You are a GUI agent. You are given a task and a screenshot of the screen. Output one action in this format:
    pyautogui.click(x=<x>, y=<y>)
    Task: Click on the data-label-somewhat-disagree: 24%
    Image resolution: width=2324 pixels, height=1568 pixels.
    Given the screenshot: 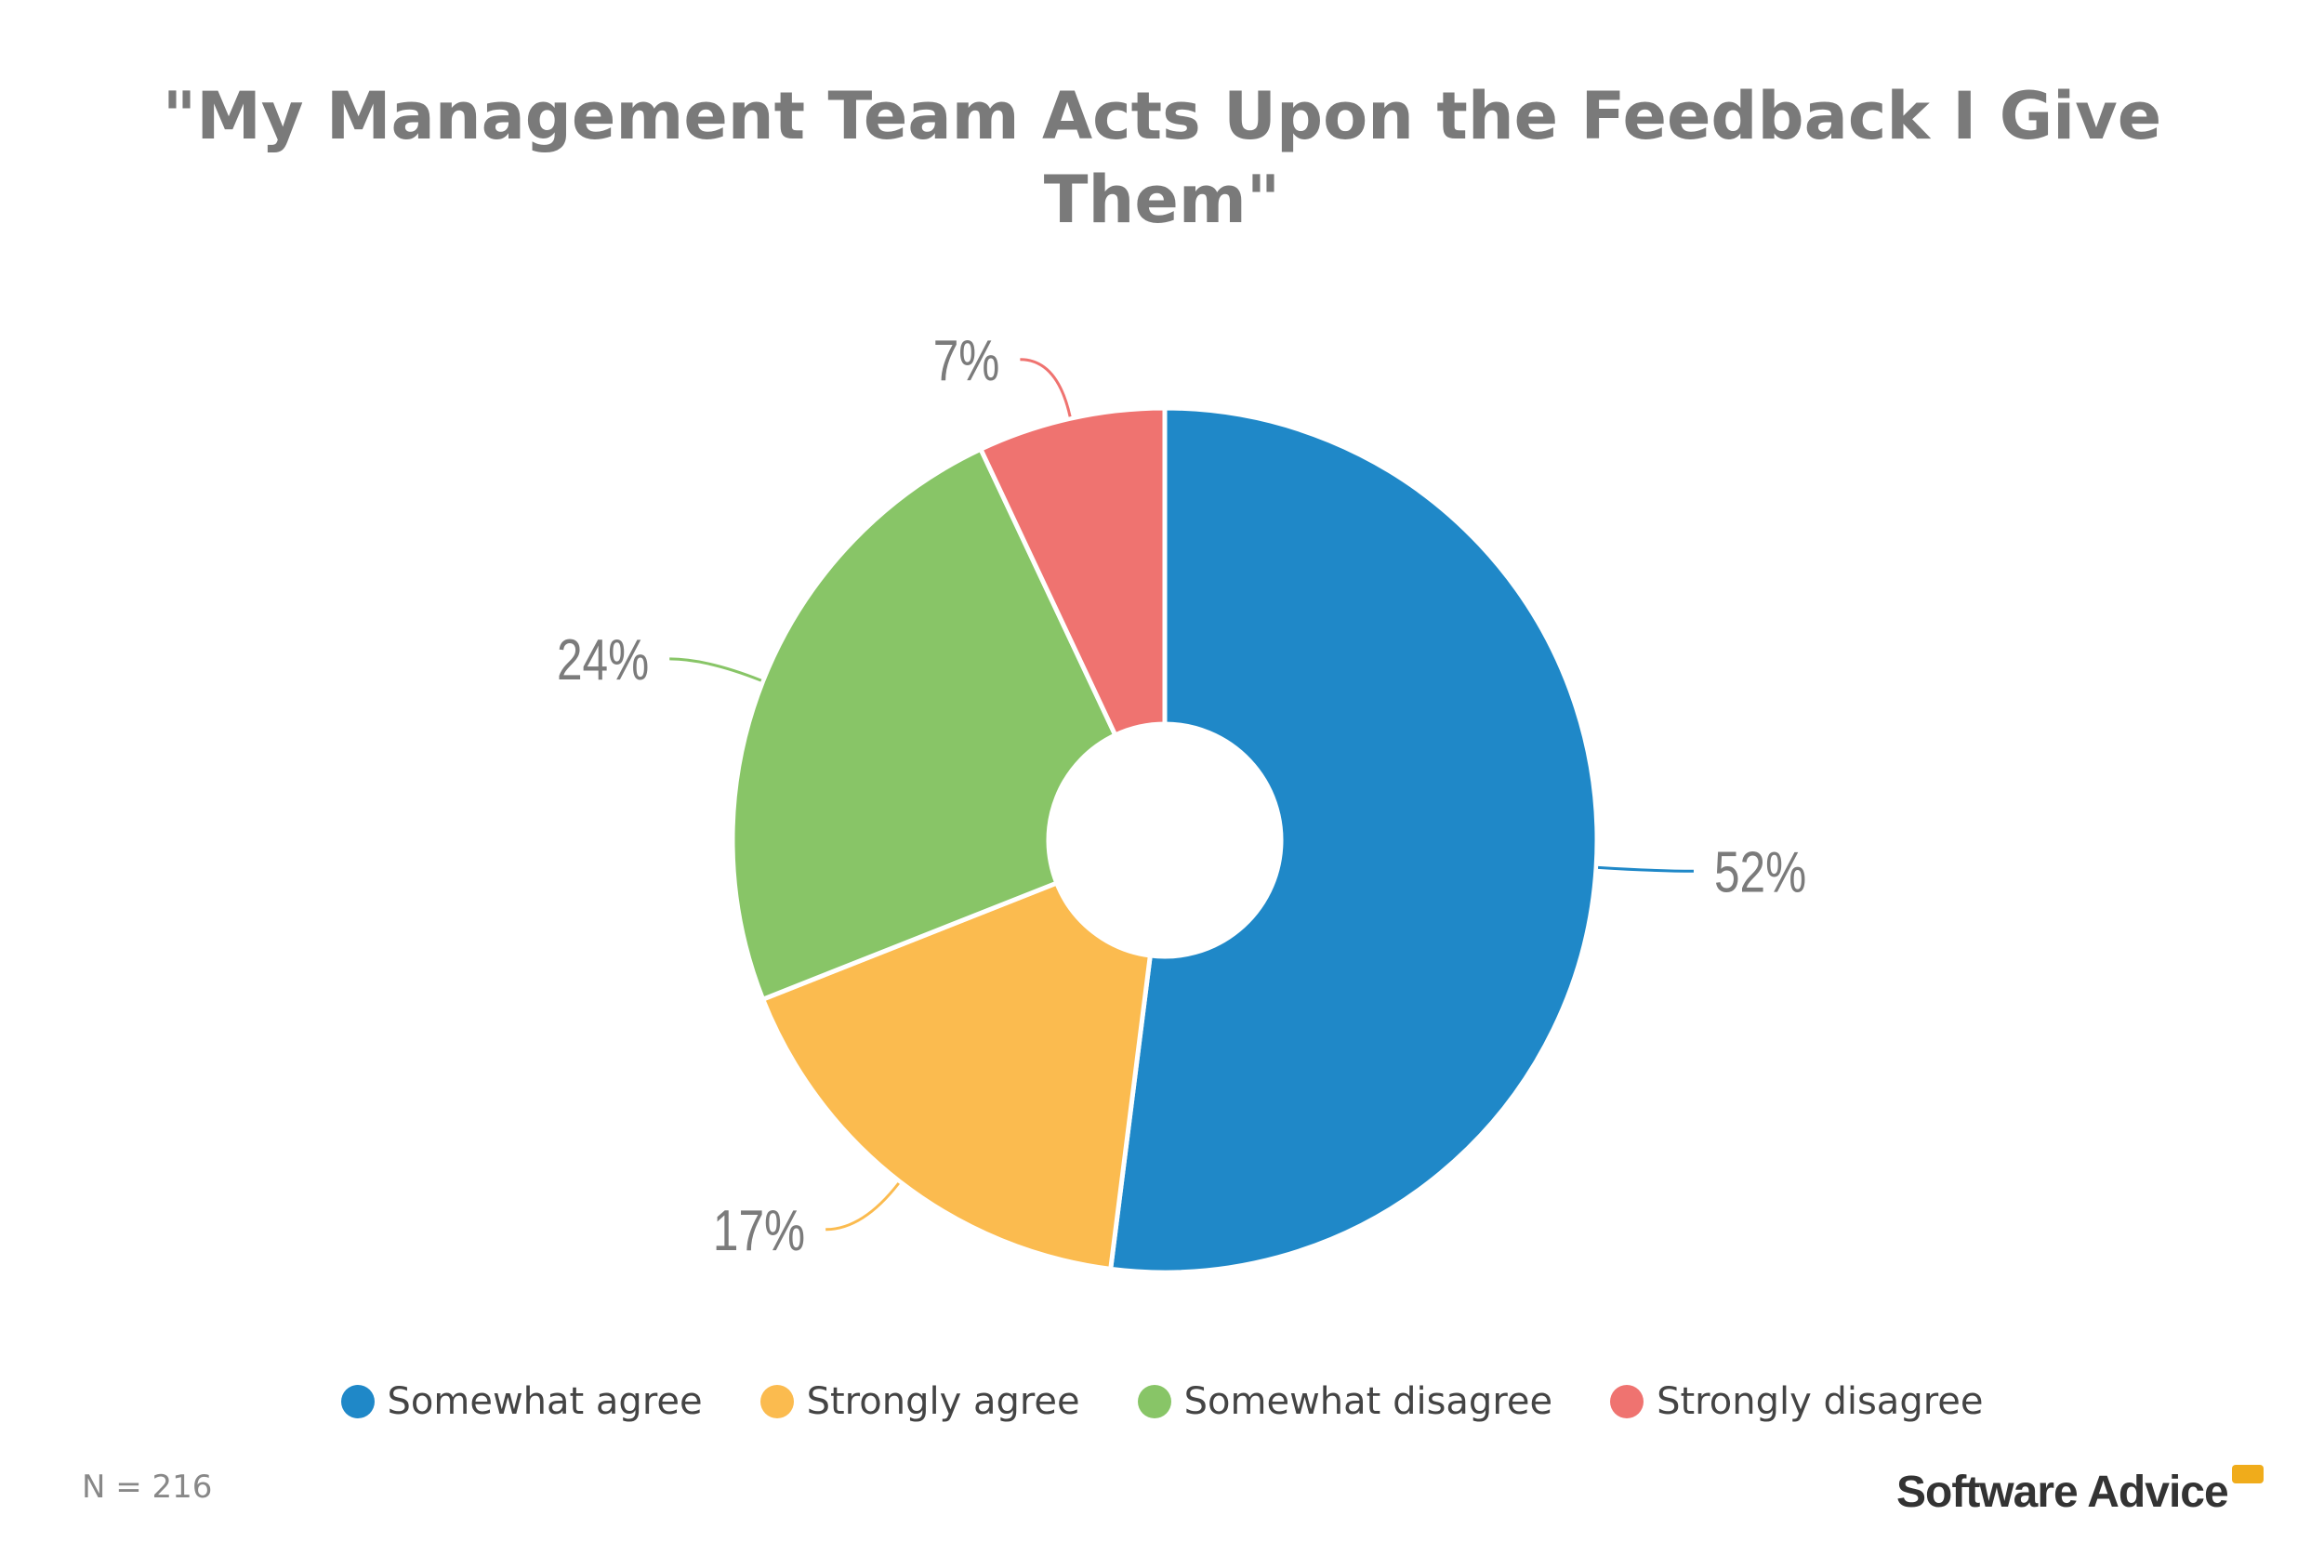 What is the action you would take?
    pyautogui.click(x=603, y=660)
    